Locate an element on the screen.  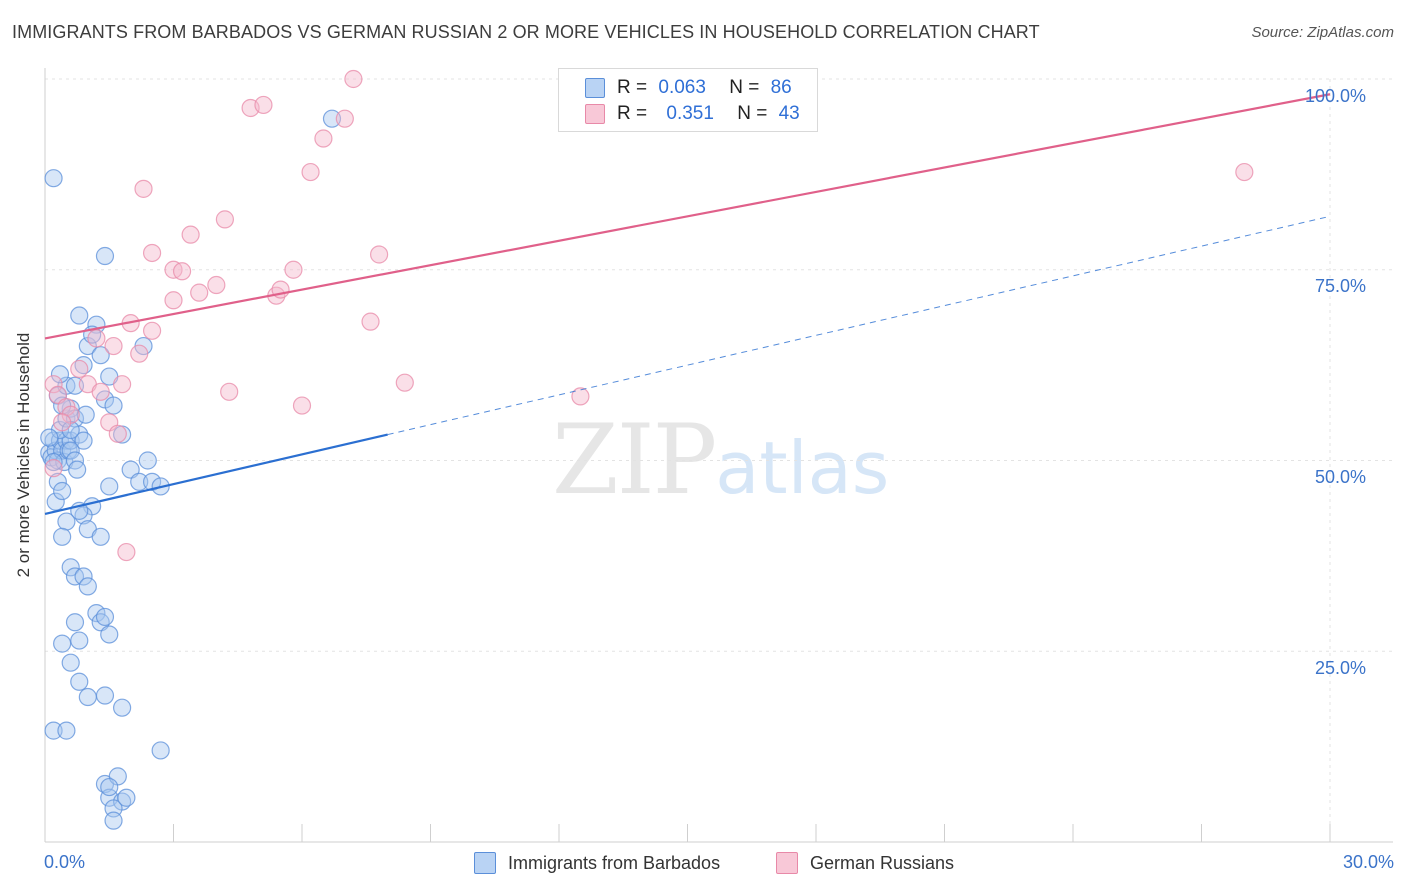
legend-r-value-barbados: 0.063 is located at coordinates (682, 87).